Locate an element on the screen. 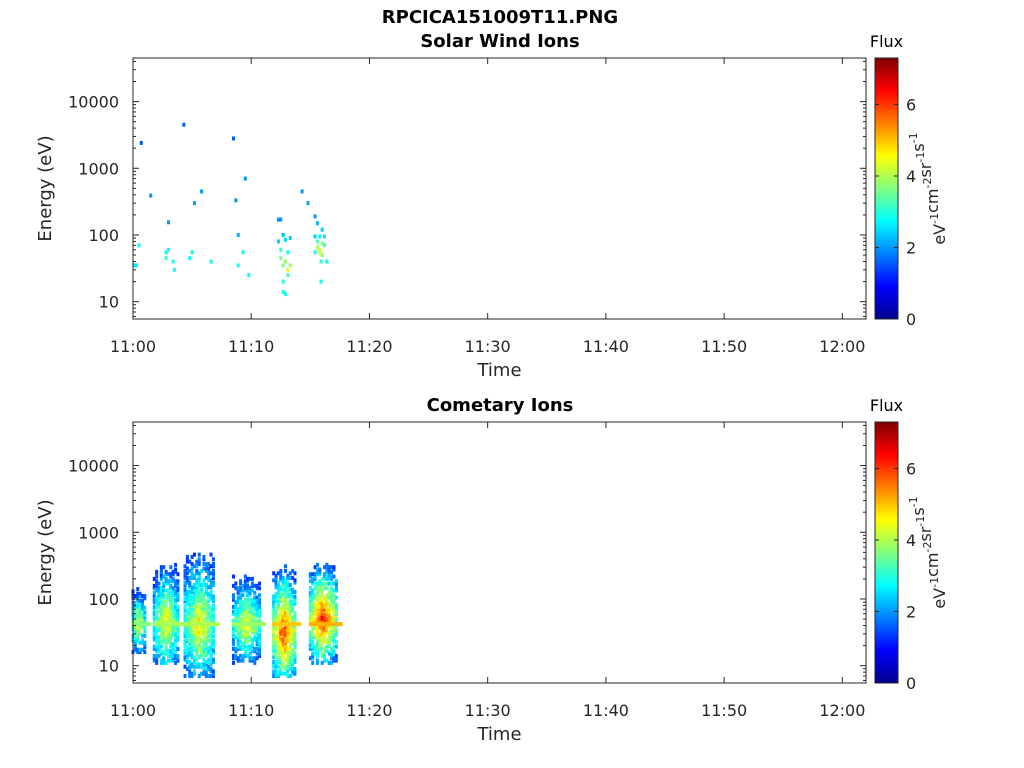 The image size is (1024, 768). colorbar-unit-label: eV-1cm-2sr-1s-1 is located at coordinates (928, 188).